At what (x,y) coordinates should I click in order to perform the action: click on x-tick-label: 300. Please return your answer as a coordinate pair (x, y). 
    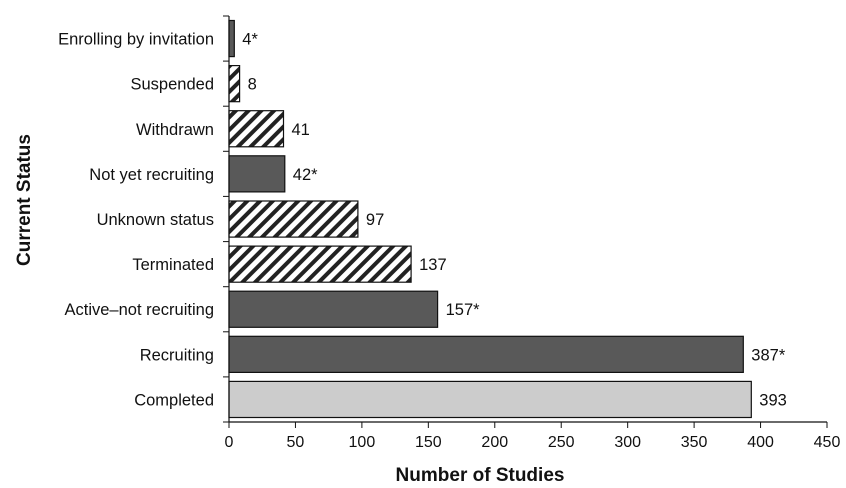
    Looking at the image, I should click on (627, 442).